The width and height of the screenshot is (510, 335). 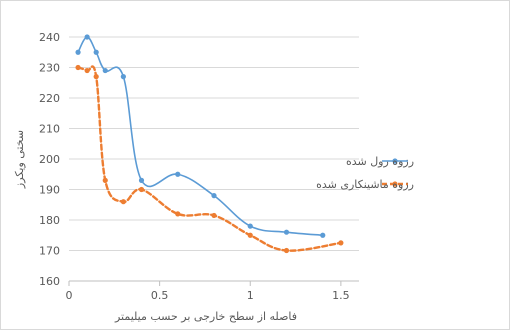 What do you see at coordinates (395, 161) in the screenshot?
I see `legend-marker-rolled` at bounding box center [395, 161].